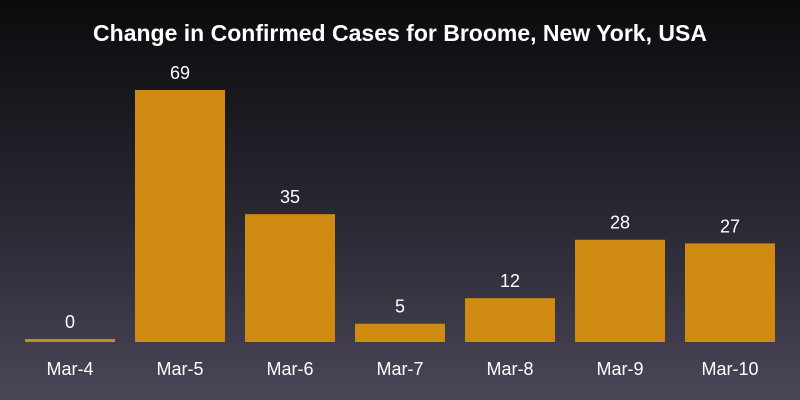 The width and height of the screenshot is (800, 400). What do you see at coordinates (619, 369) in the screenshot?
I see `x-tick-label-Mar-9: Mar-9` at bounding box center [619, 369].